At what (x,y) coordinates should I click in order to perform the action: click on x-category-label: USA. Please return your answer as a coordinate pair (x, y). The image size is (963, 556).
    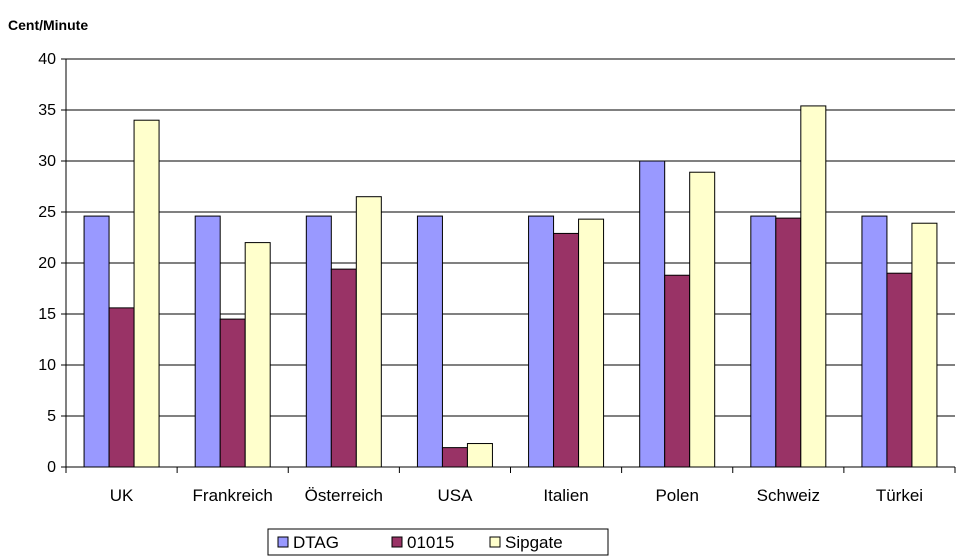
    Looking at the image, I should click on (455, 495).